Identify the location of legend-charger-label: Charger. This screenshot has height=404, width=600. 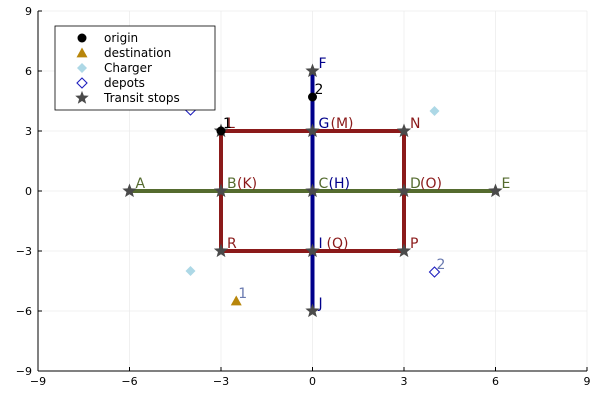
(128, 68).